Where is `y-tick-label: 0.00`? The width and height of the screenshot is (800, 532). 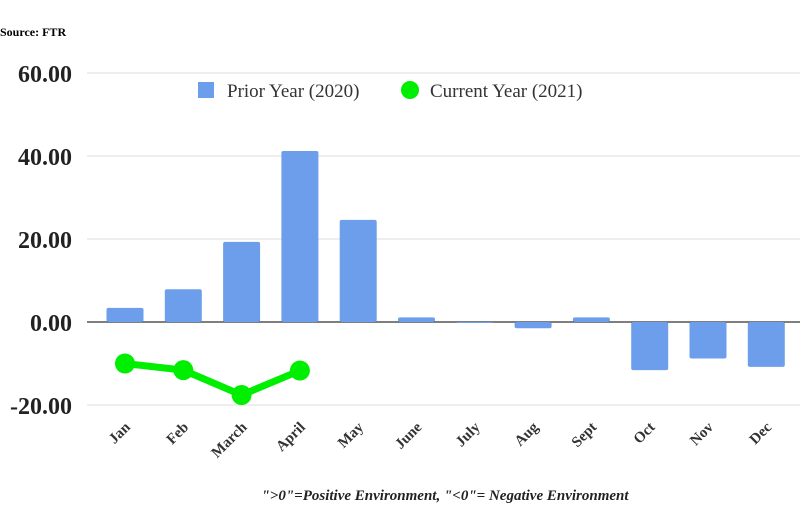
y-tick-label: 0.00 is located at coordinates (51, 324).